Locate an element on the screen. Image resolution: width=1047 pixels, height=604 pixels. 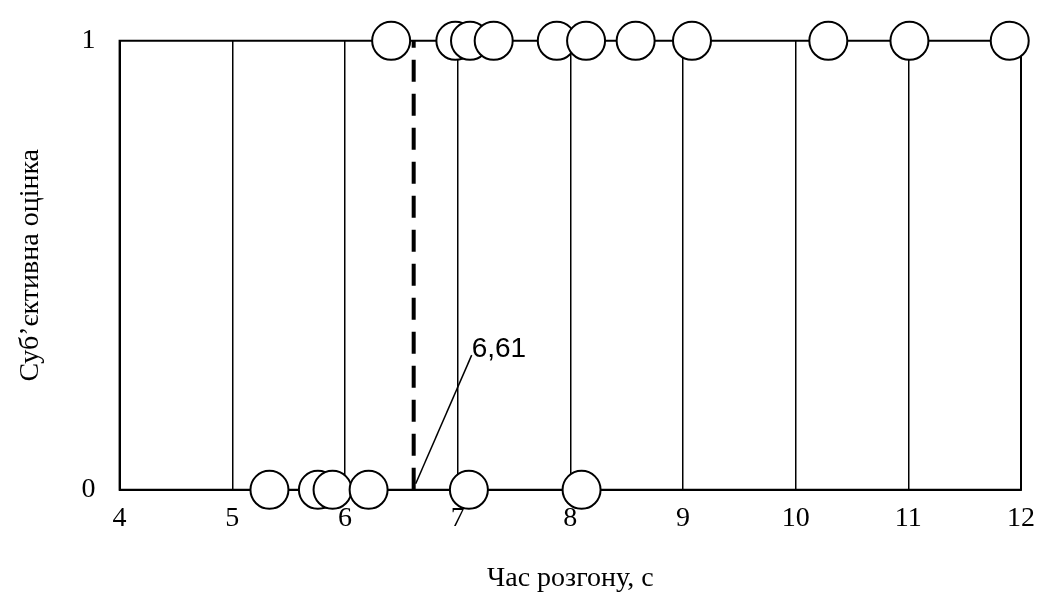
x-tick-label: 4 is located at coordinates (119, 516).